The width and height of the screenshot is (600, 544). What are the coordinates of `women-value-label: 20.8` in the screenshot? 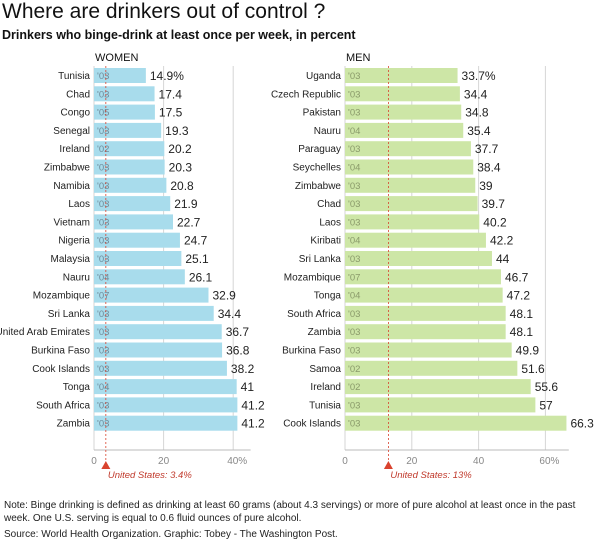 It's located at (182, 186).